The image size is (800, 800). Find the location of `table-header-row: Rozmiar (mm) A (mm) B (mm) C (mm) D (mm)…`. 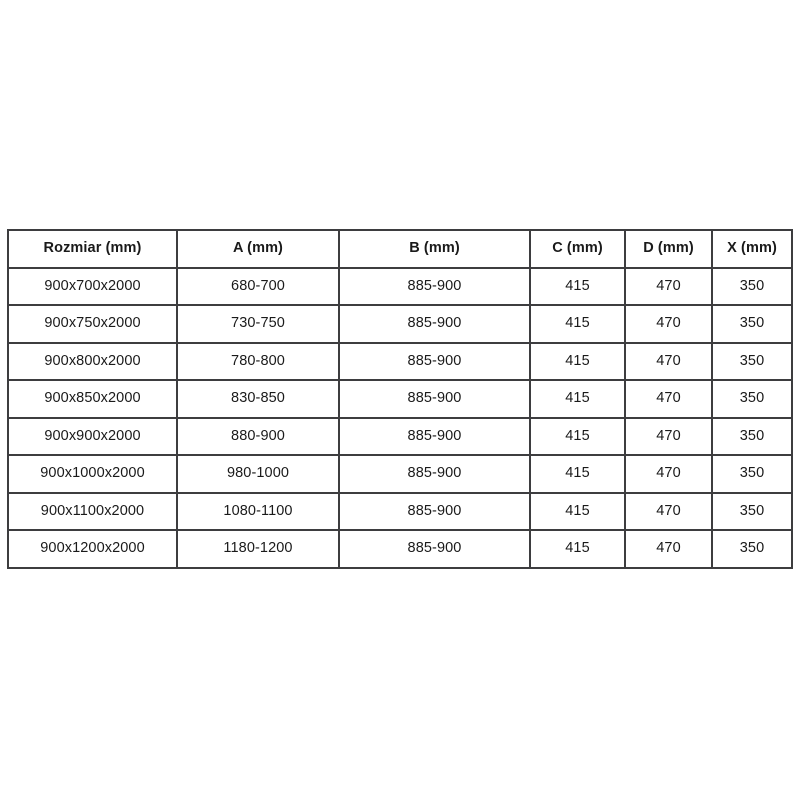

table-header-row: Rozmiar (mm) A (mm) B (mm) C (mm) D (mm)… is located at coordinates (400, 249).